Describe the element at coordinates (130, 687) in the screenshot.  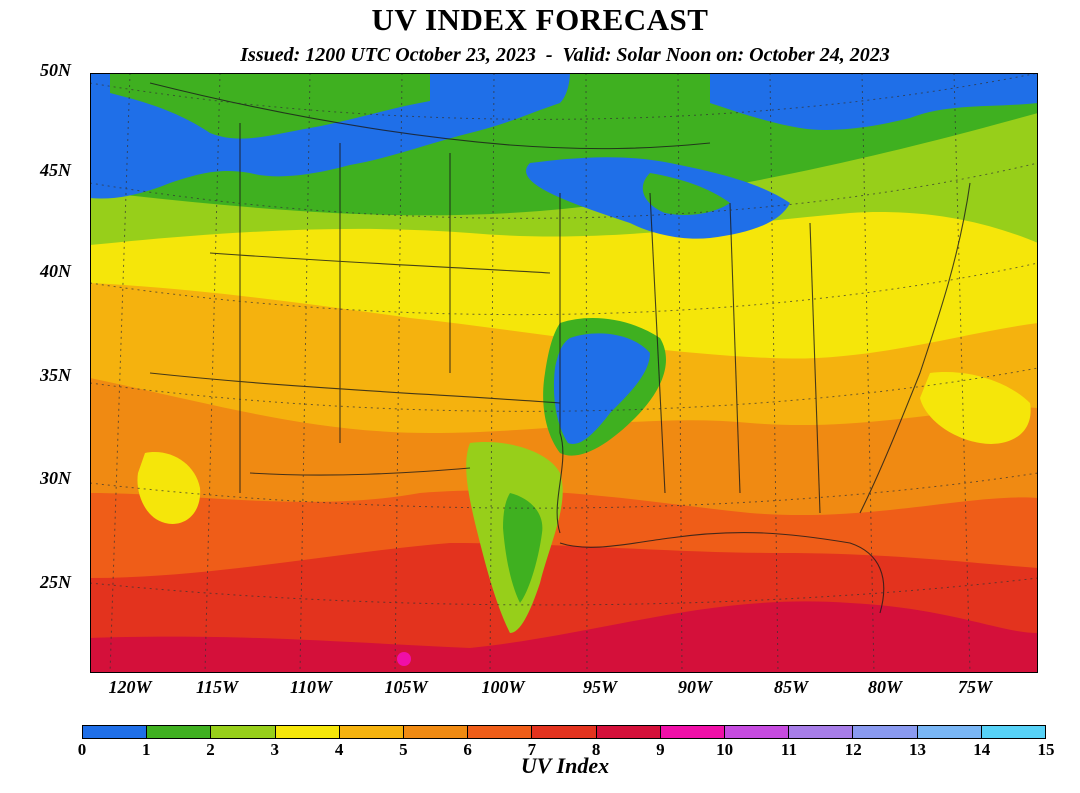
I see `lon-label-120w: 120W` at that location.